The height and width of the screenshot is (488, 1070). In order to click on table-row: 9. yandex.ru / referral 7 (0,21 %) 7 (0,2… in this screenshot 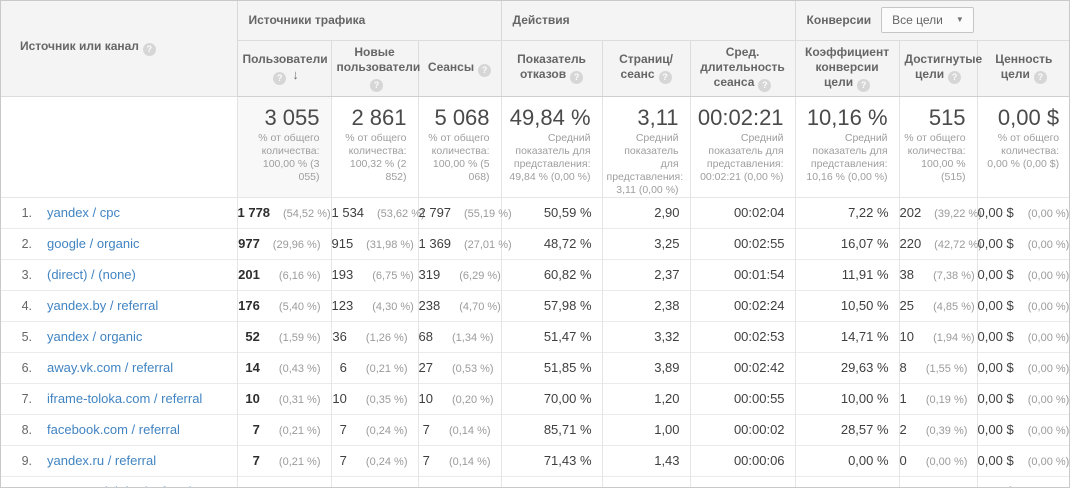, I will do `click(535, 460)`.